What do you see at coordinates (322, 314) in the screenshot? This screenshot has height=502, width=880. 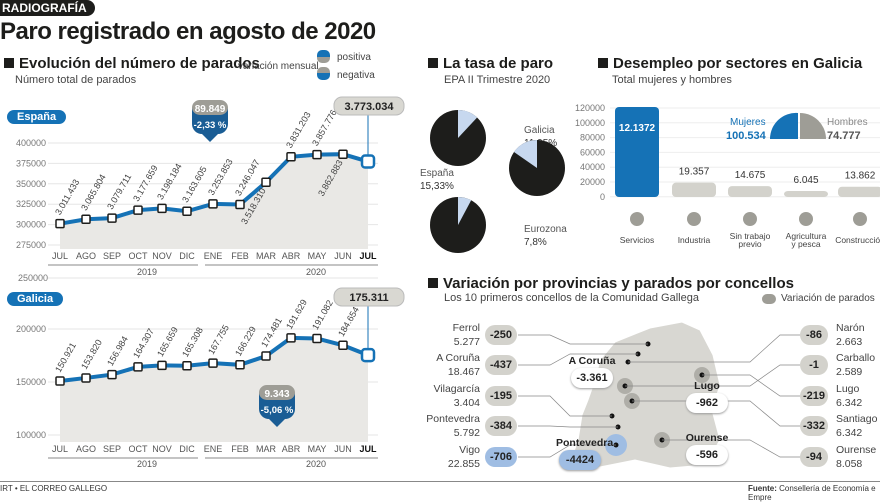 I see `data-label: 191.082` at bounding box center [322, 314].